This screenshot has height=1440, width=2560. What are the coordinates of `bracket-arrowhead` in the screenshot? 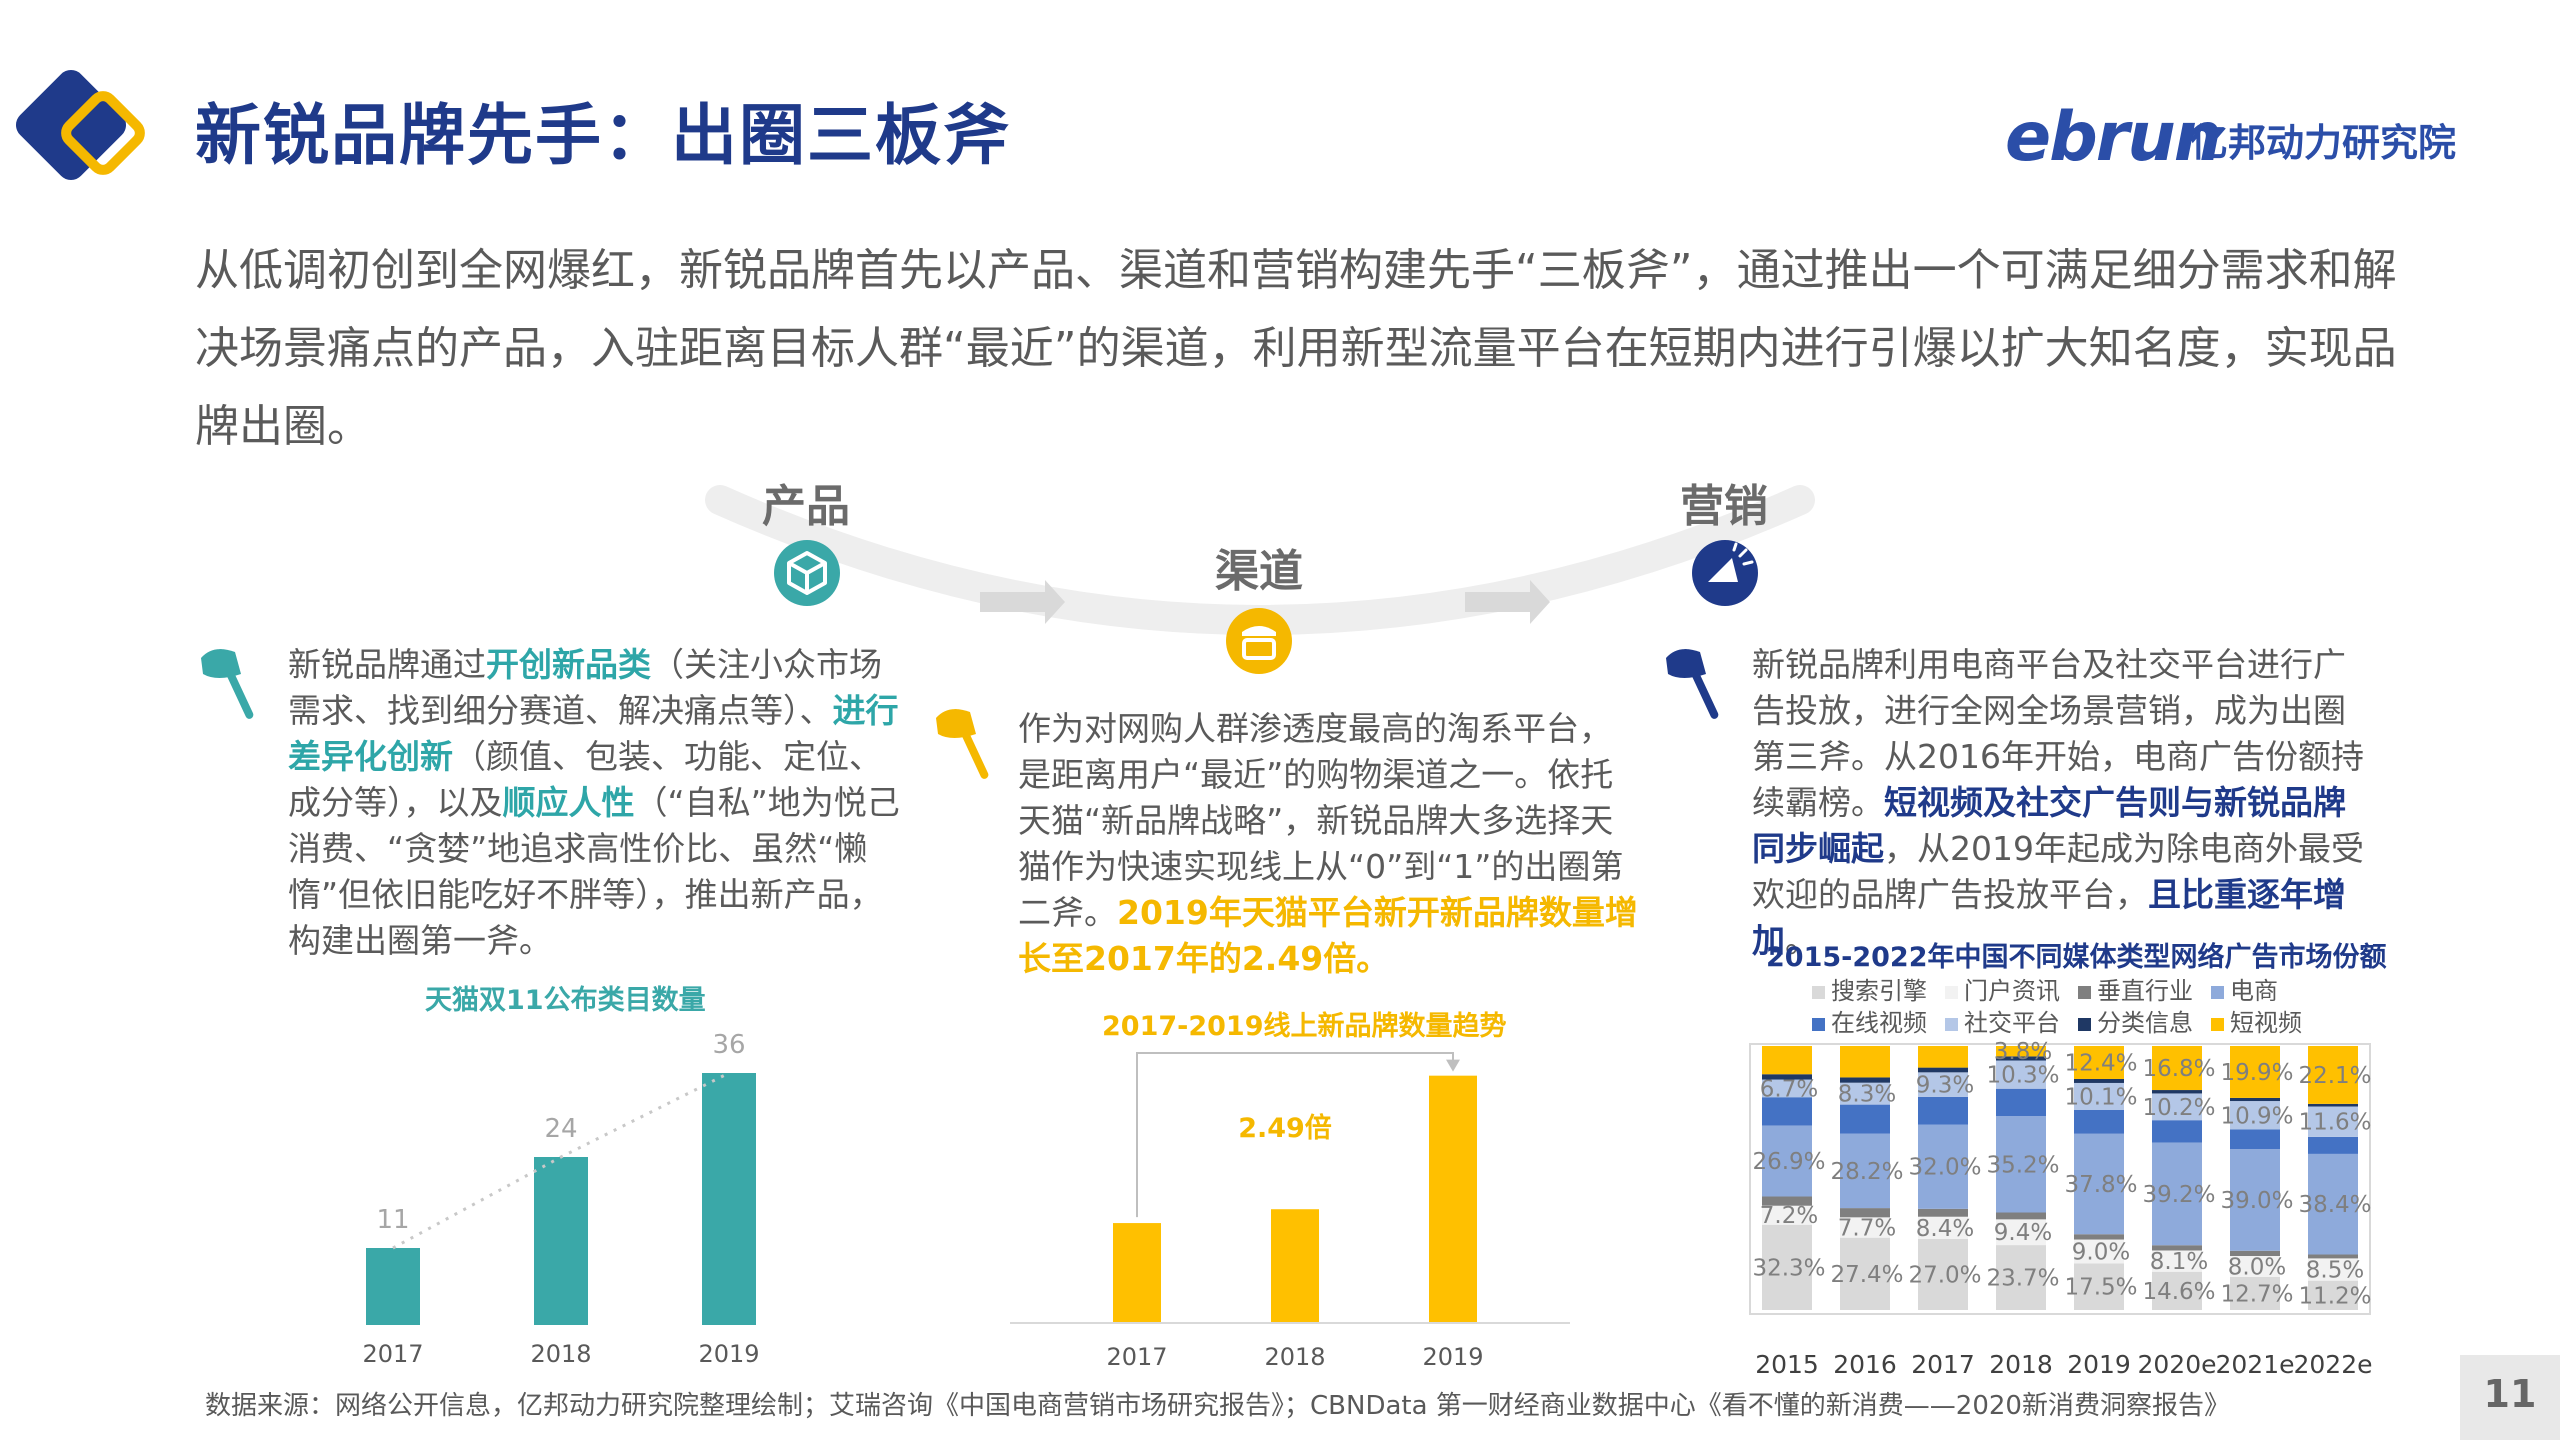 It's located at (1453, 1065).